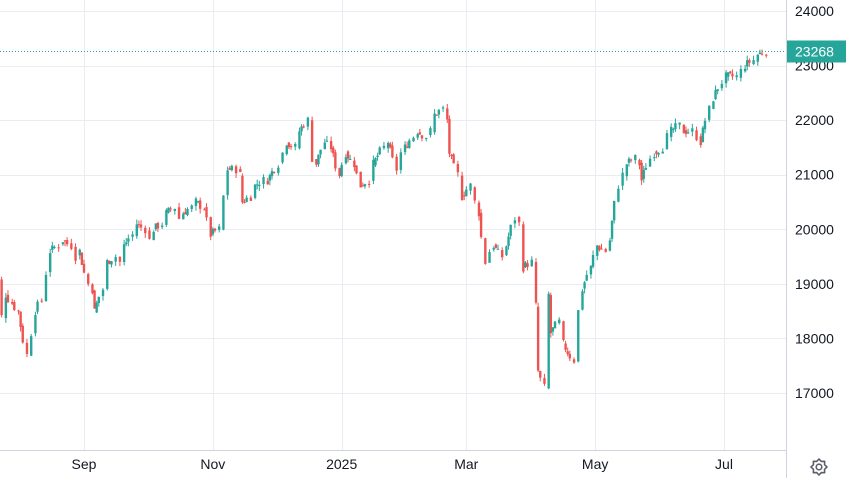  I want to click on y-tick-label: 20000, so click(814, 229).